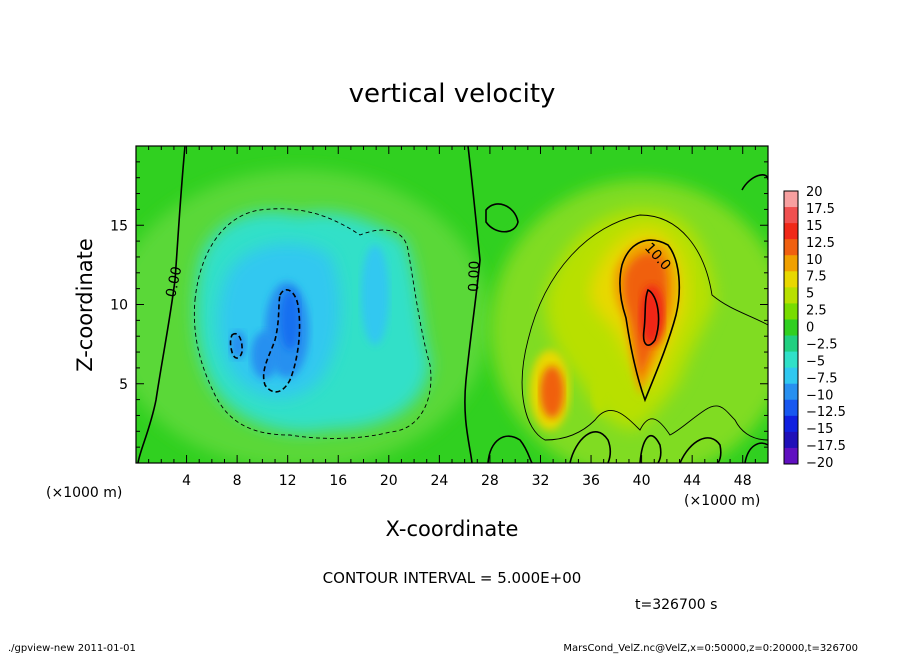  What do you see at coordinates (161, 304) in the screenshot?
I see `zero-contour-left` at bounding box center [161, 304].